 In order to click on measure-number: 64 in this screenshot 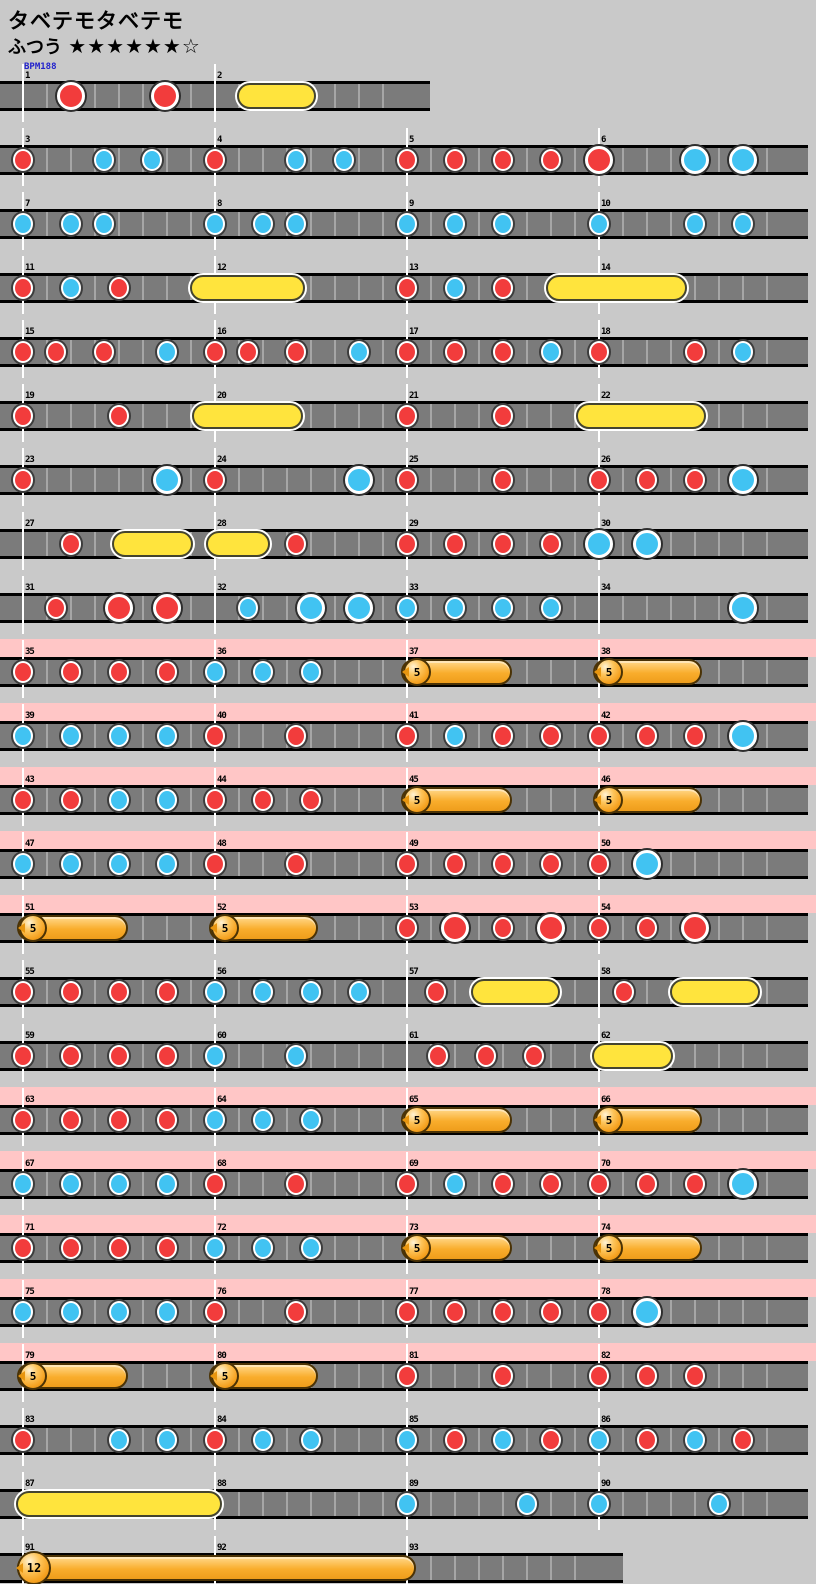, I will do `click(222, 1100)`.